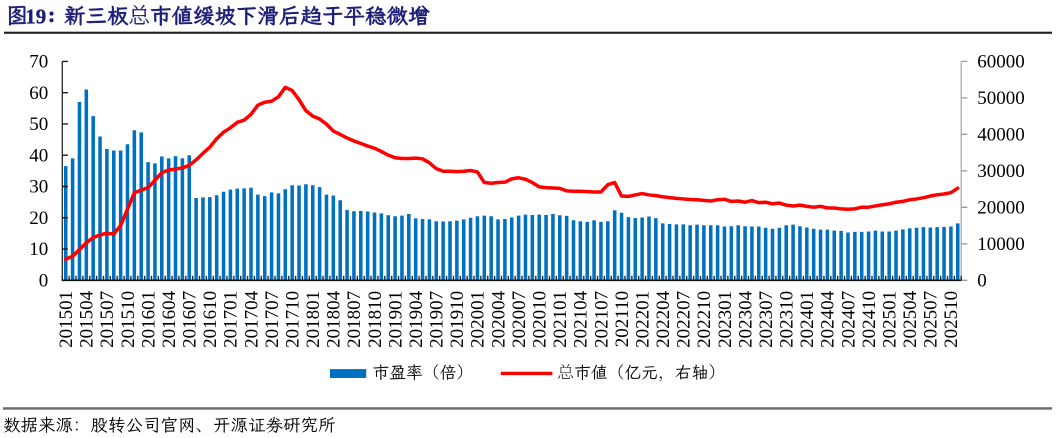 The height and width of the screenshot is (438, 1057). What do you see at coordinates (622, 319) in the screenshot?
I see `svg-text: 202110` at bounding box center [622, 319].